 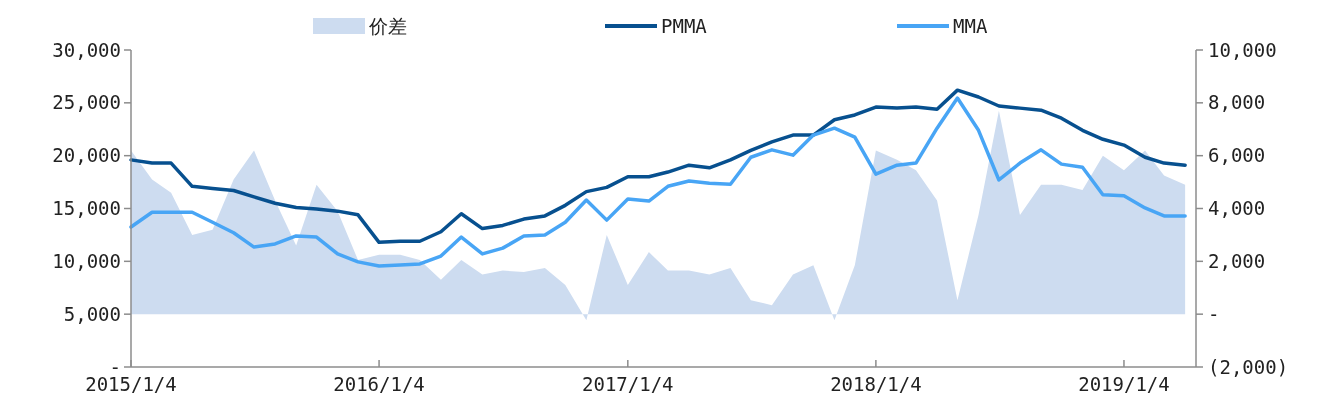 I want to click on legend-label: MMA, so click(x=970, y=25).